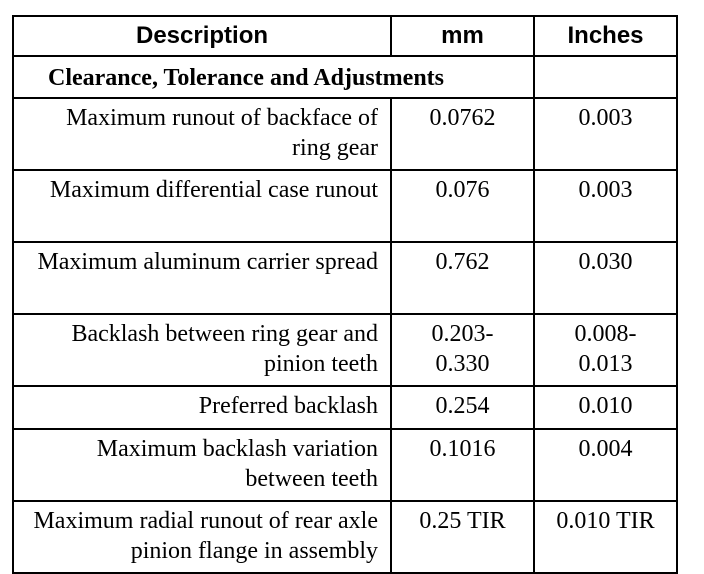 The height and width of the screenshot is (574, 704). Describe the element at coordinates (605, 465) in the screenshot. I see `inches-cell: 0.004` at that location.